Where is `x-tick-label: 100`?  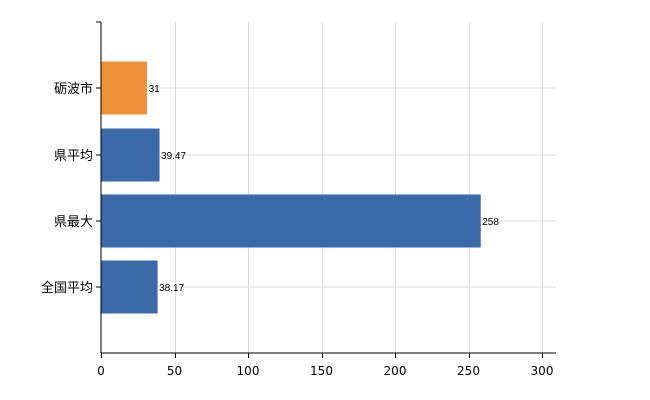
x-tick-label: 100 is located at coordinates (248, 371).